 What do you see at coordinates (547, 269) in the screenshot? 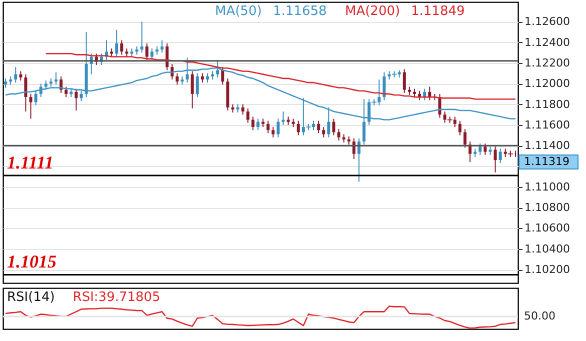
I see `y-tick-label: 1.10200` at bounding box center [547, 269].